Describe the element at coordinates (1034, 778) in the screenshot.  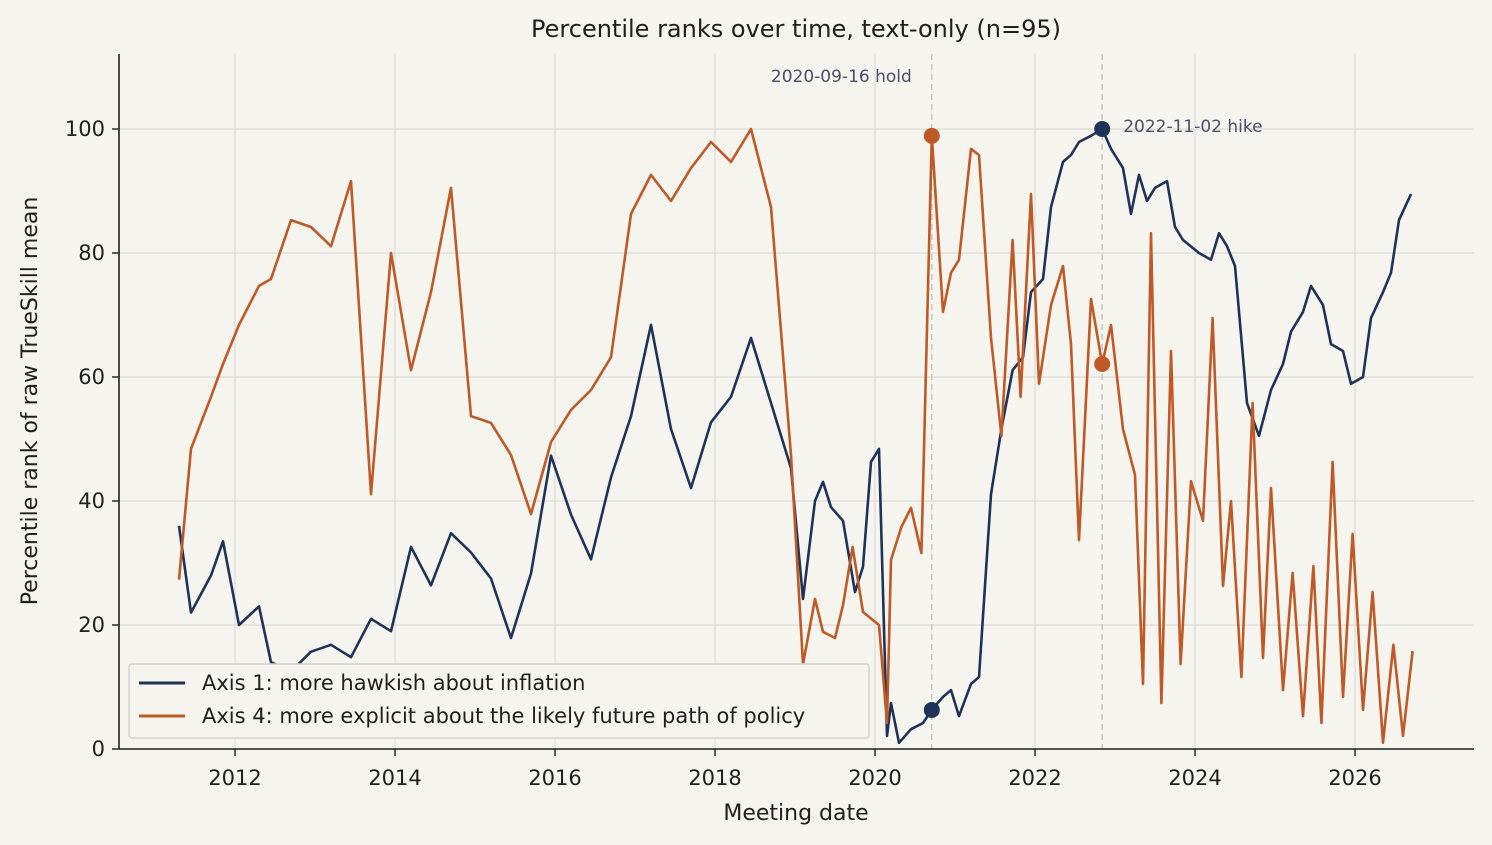
I see `x-tick-label: 2022` at that location.